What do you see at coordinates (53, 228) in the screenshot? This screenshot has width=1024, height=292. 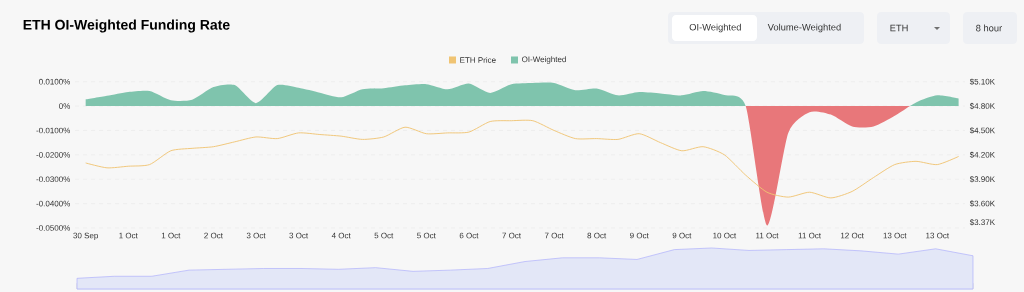 I see `y-tick-label: -0.0500%` at bounding box center [53, 228].